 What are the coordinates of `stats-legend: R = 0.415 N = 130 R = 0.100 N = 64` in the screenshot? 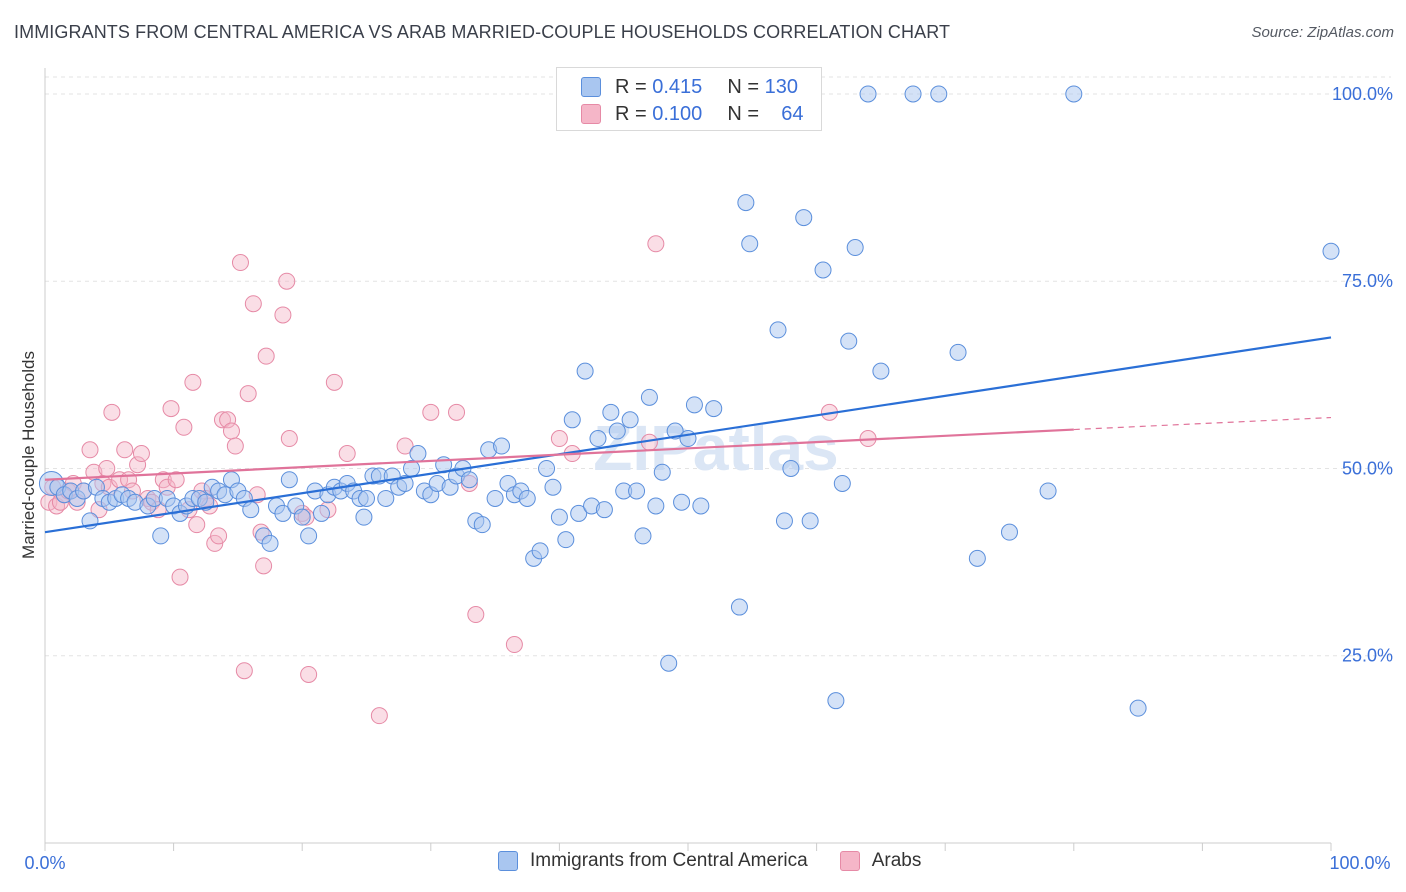 It's located at (689, 99).